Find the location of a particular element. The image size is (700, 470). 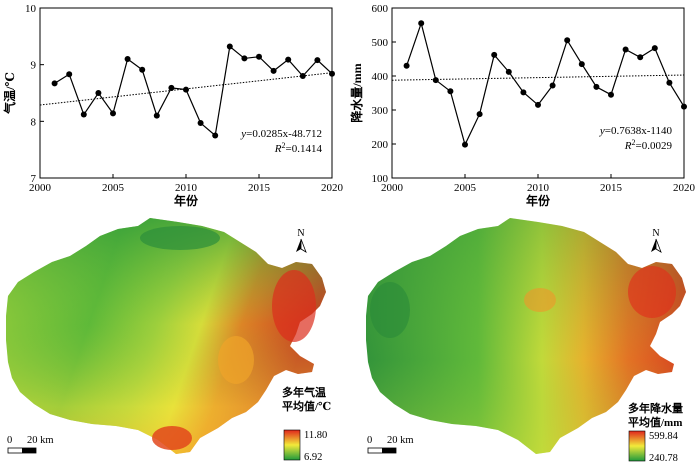

c2-ytick-label: 300 is located at coordinates (380, 111).